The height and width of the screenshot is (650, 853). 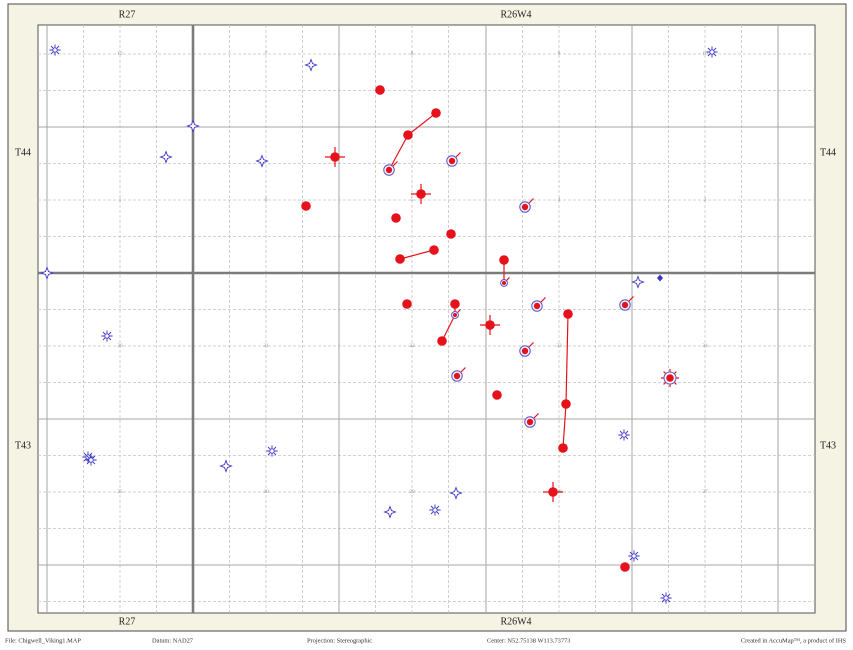 I want to click on range-label-bottom-east: R26W4, so click(x=515, y=622).